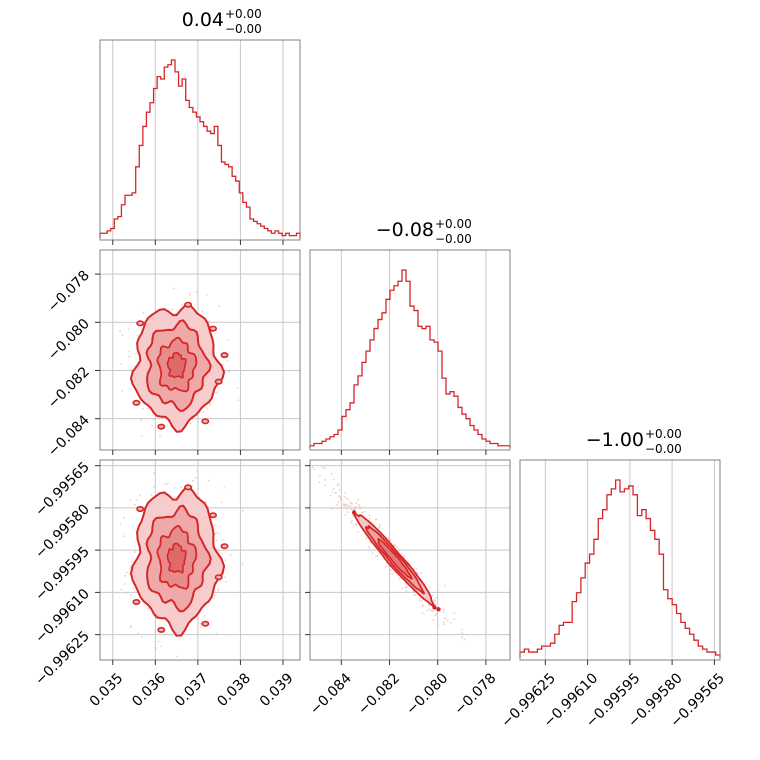 This screenshot has width=760, height=760. I want to click on panel-scatter-param-1-vs-param-2: −0.084−0.082−0.080−0.078, so click(173, 354).